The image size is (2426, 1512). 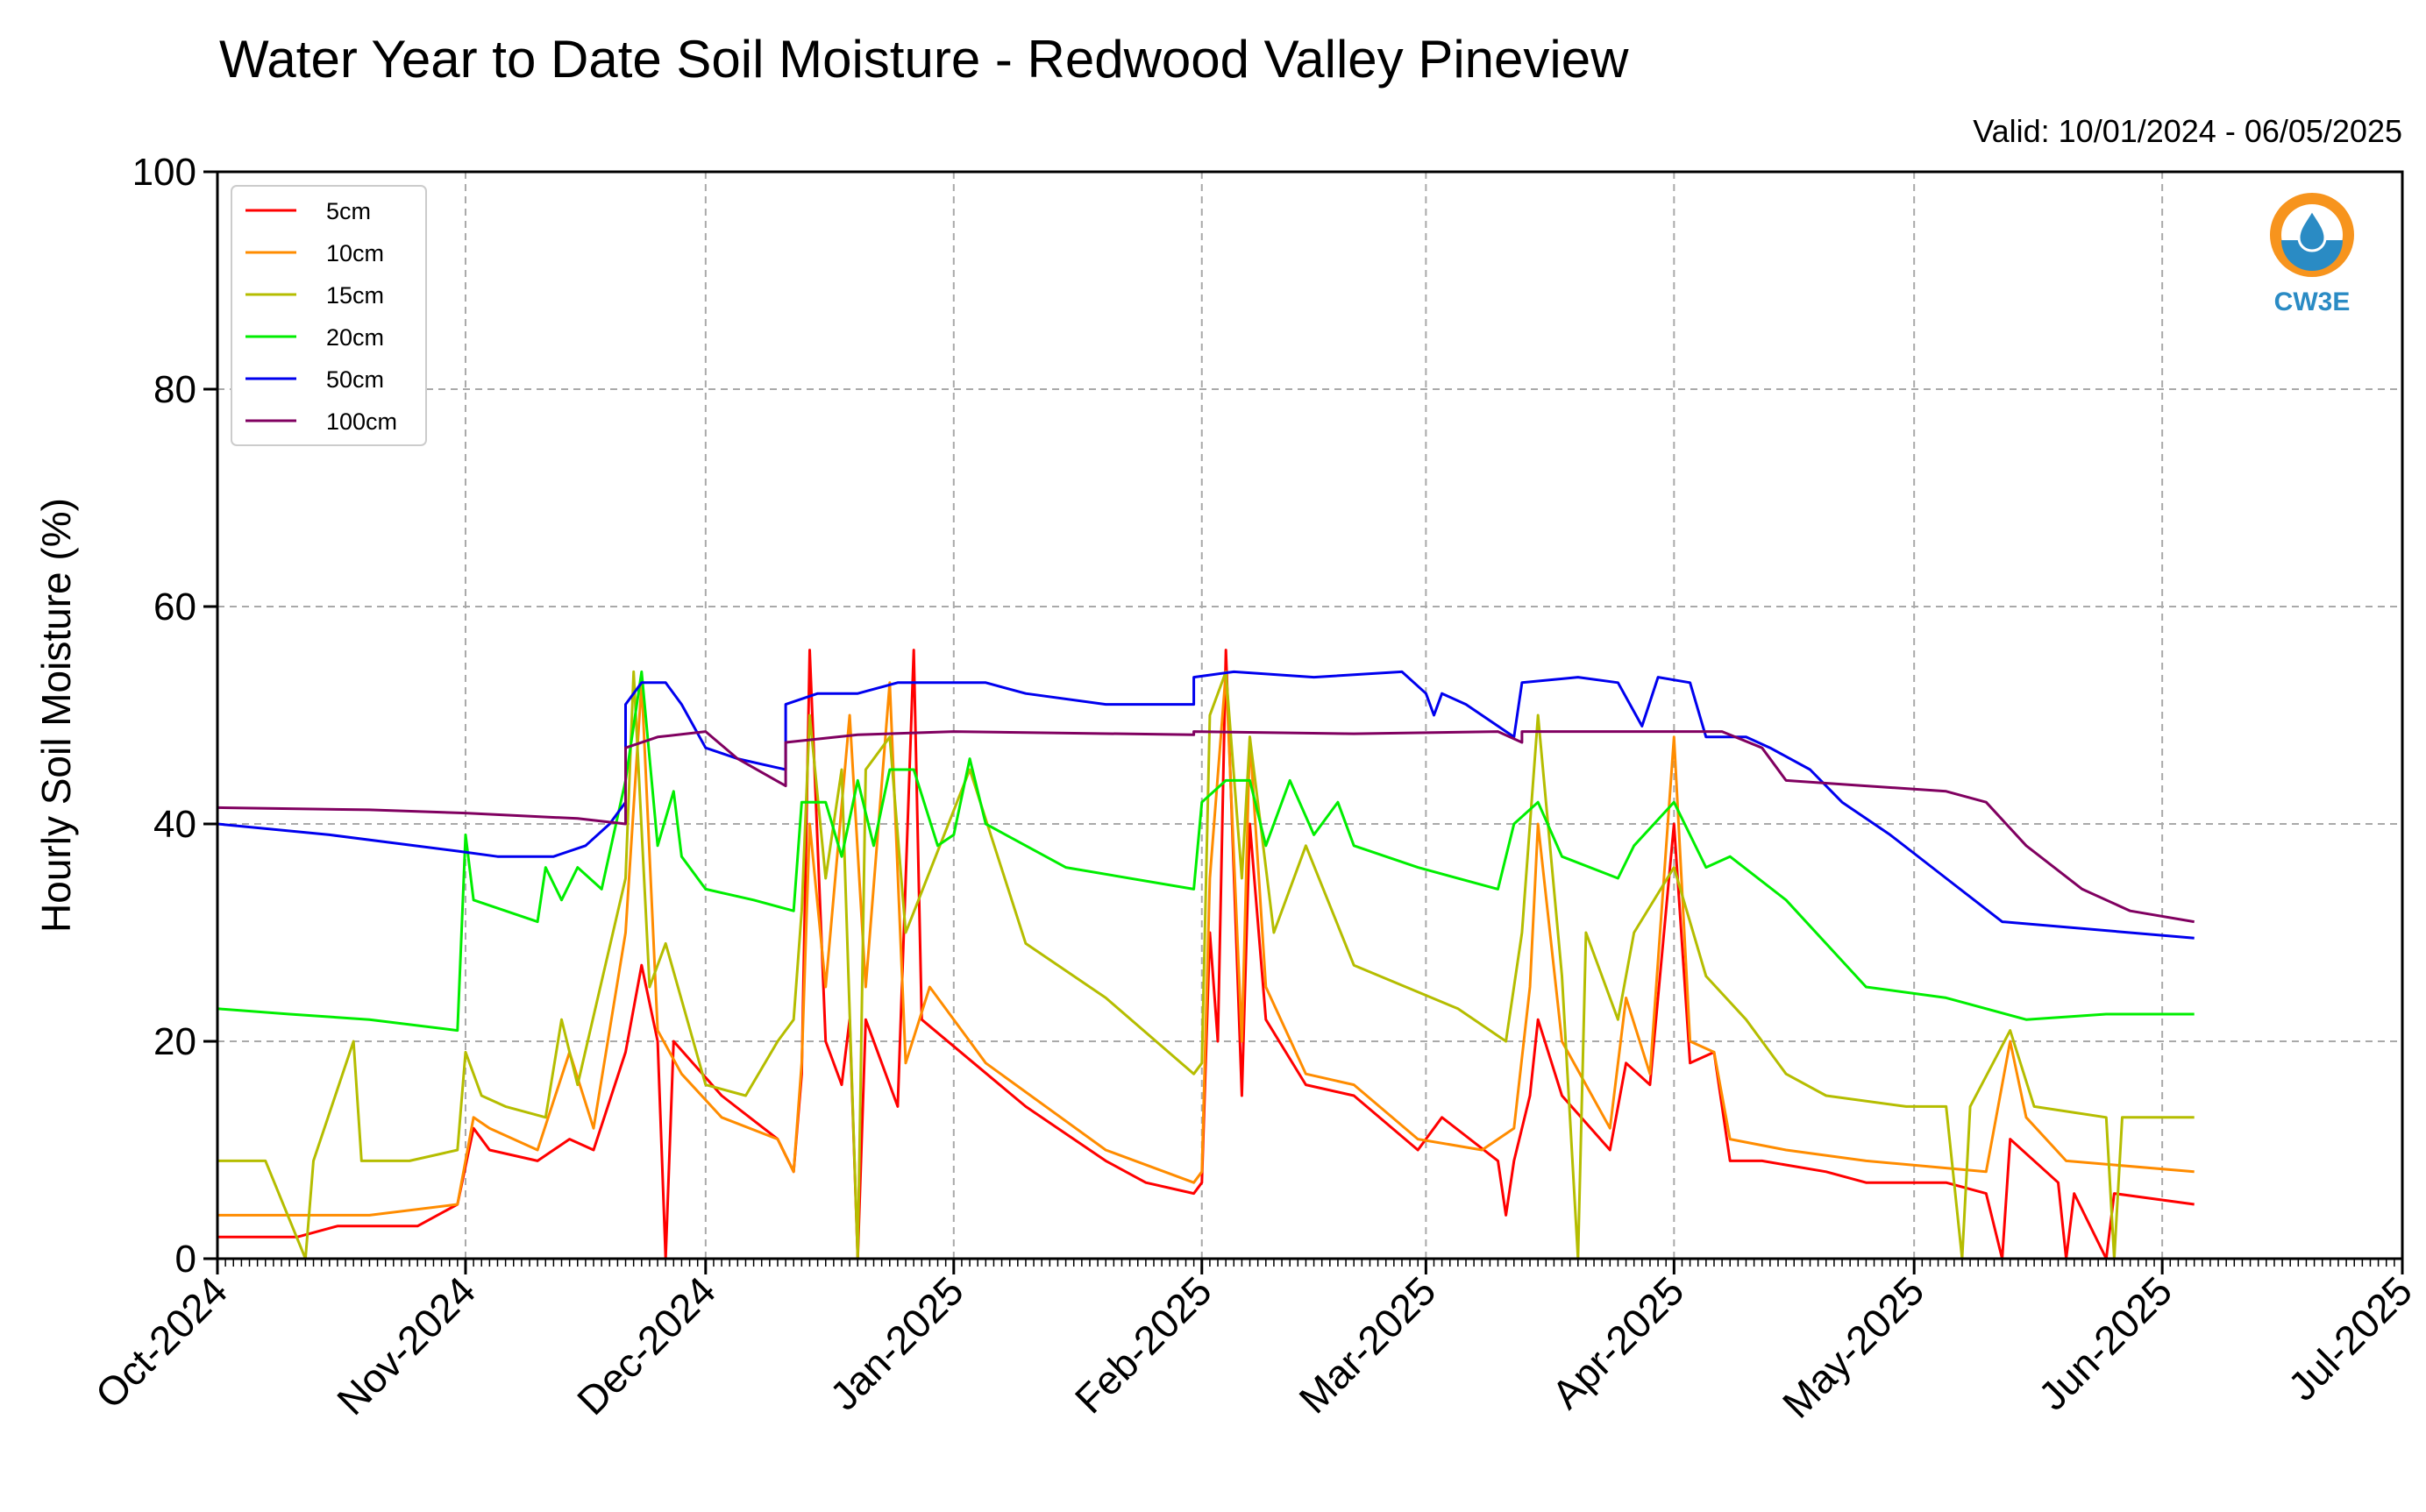 What do you see at coordinates (361, 421) in the screenshot?
I see `legend-label: 100cm` at bounding box center [361, 421].